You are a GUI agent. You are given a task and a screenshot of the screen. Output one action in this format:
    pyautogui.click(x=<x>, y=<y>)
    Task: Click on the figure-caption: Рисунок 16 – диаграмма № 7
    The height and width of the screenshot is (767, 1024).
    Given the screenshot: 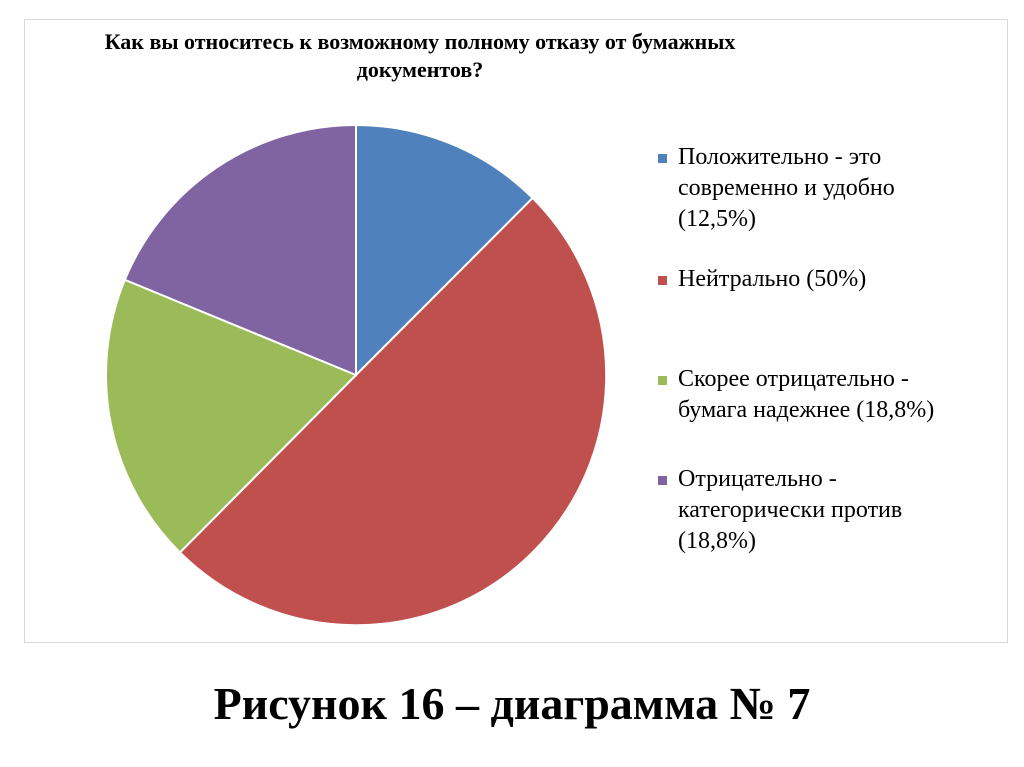 What is the action you would take?
    pyautogui.click(x=512, y=703)
    